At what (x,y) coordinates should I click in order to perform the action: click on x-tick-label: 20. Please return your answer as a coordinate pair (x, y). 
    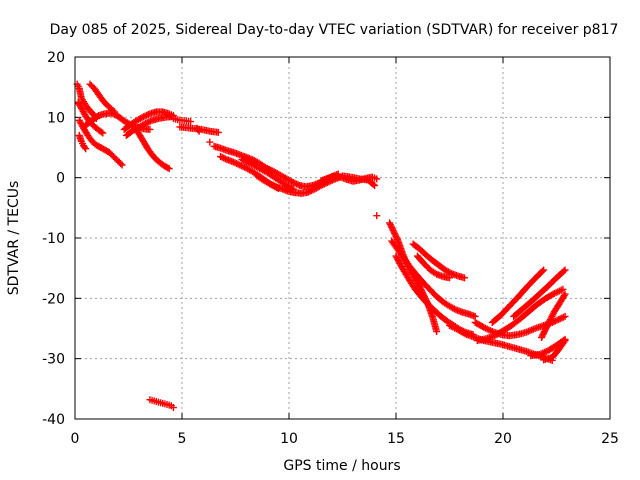
    Looking at the image, I should click on (503, 439).